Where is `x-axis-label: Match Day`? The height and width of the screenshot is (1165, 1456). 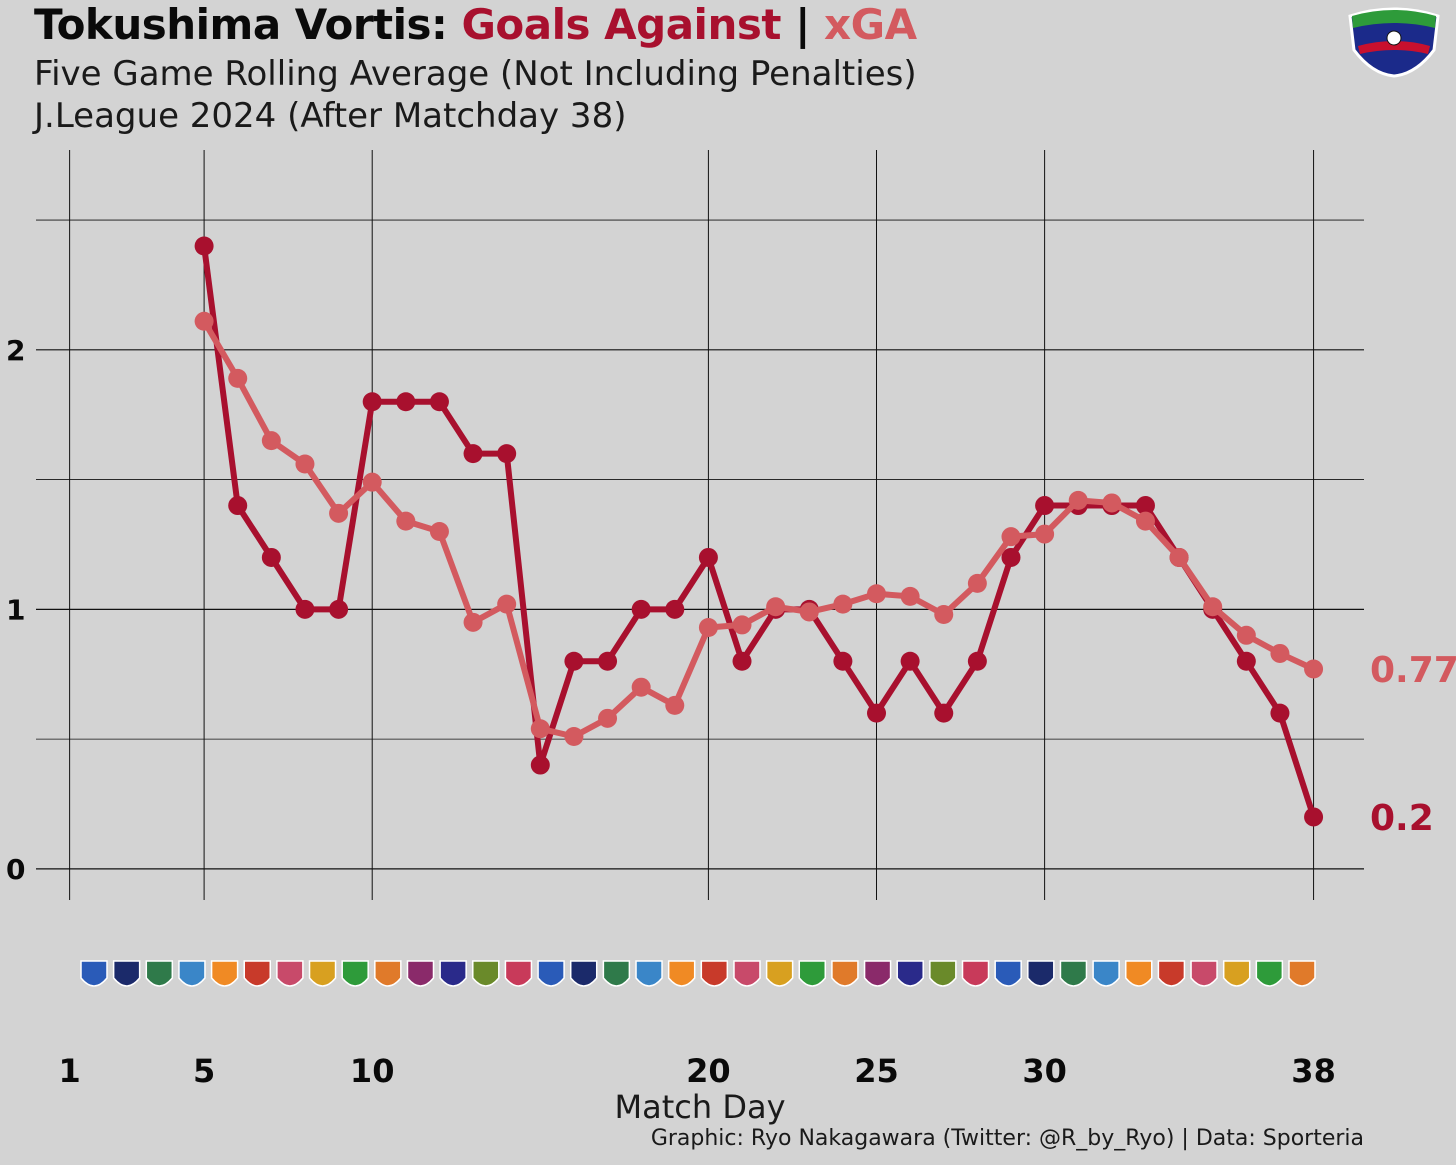
x-axis-label: Match Day is located at coordinates (700, 1107).